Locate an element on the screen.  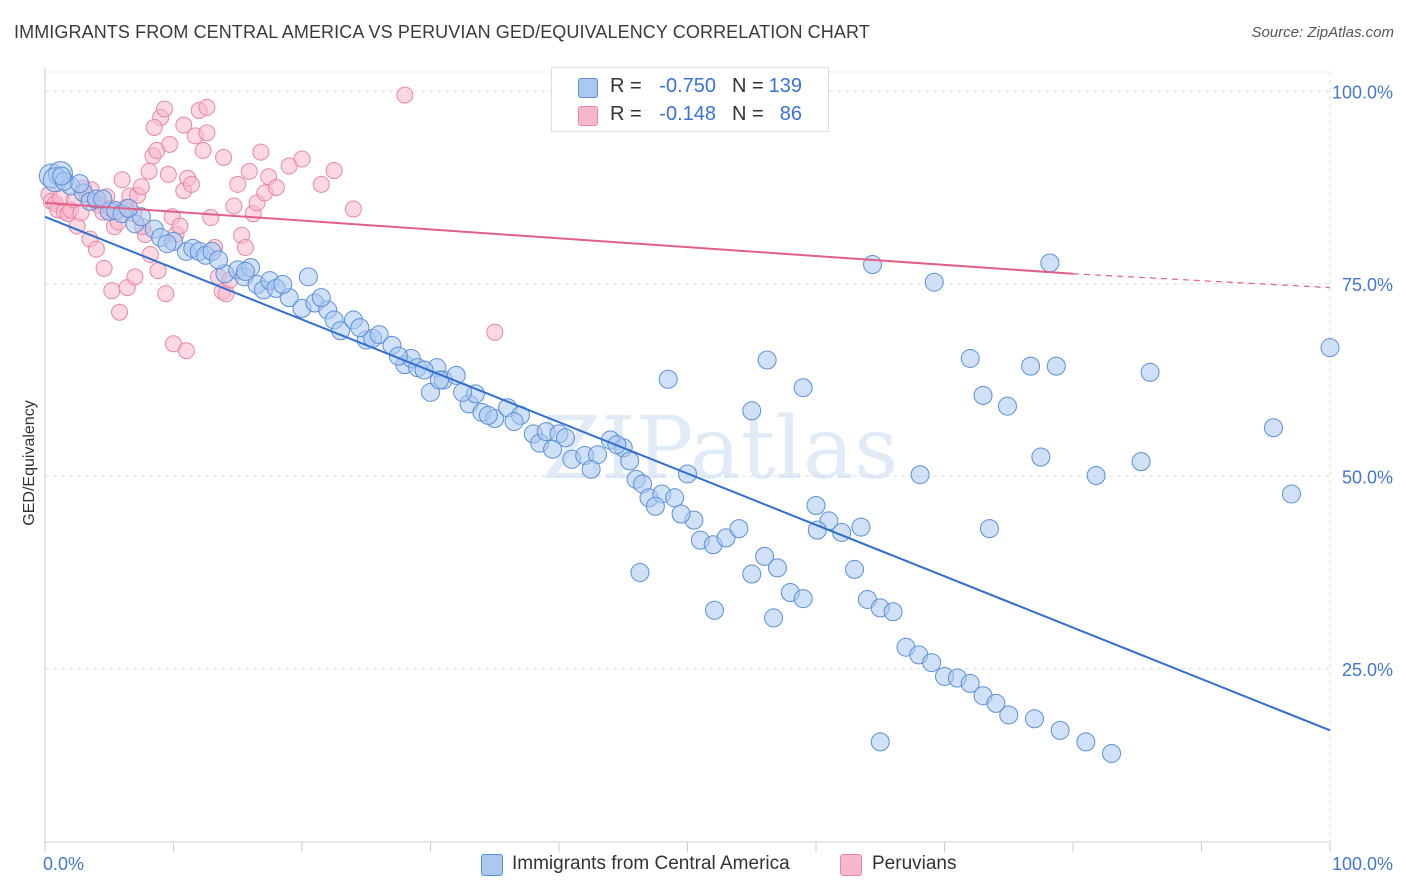
peruvians-legend-label: Peruvians is located at coordinates (914, 863).